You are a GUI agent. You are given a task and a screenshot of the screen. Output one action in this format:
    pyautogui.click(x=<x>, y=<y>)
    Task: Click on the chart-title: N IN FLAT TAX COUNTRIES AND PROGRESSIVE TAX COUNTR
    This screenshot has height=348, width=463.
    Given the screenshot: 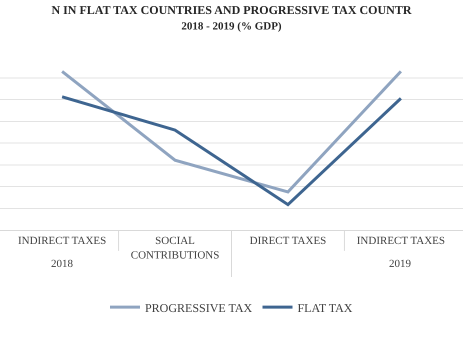 What is the action you would take?
    pyautogui.click(x=231, y=9)
    